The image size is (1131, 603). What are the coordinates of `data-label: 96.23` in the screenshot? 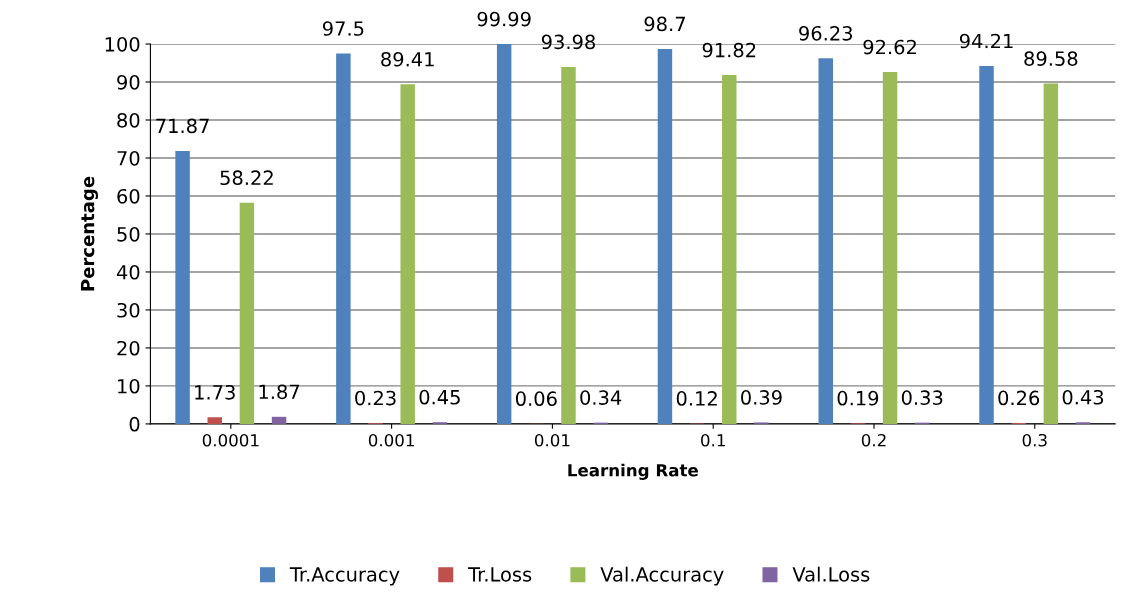 It's located at (826, 33).